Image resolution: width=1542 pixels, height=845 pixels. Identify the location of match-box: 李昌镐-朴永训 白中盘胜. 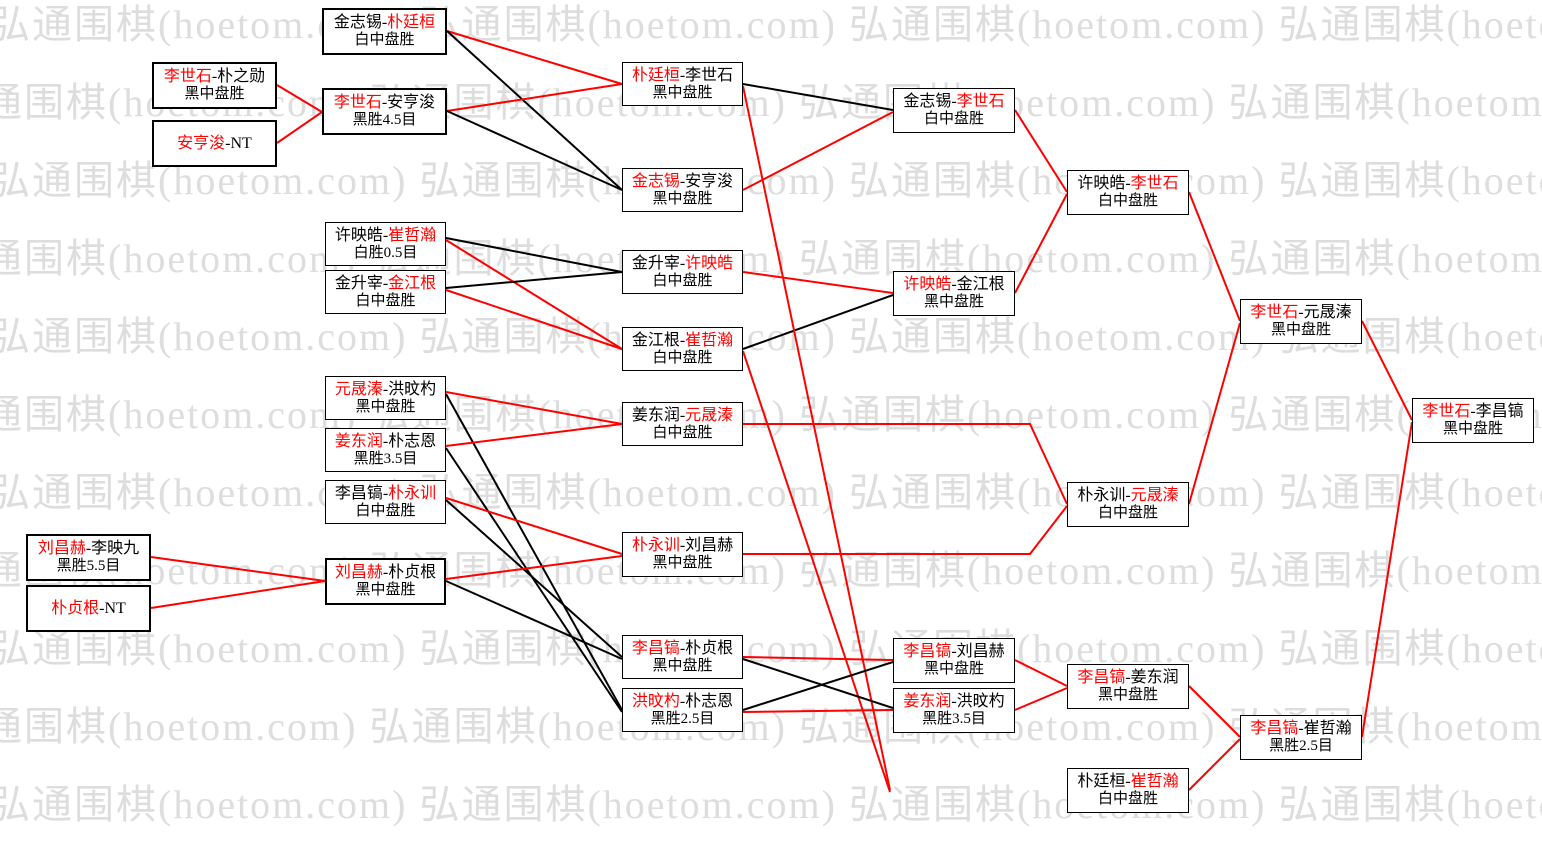
(385, 502).